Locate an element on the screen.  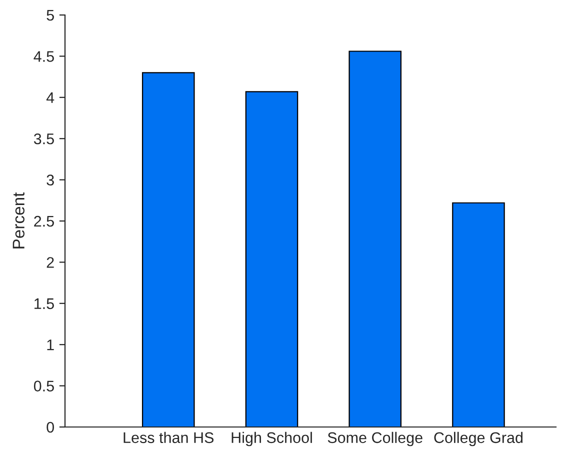
x-tick-label: College Grad is located at coordinates (478, 439).